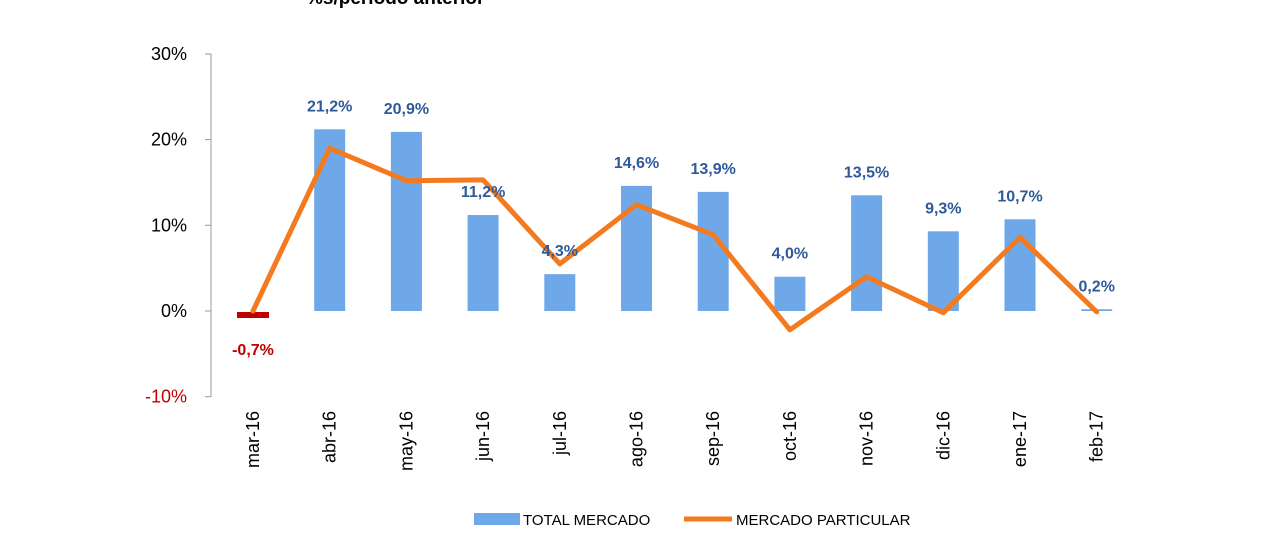 The height and width of the screenshot is (544, 1280). I want to click on data-label-mar-16: -0,7%, so click(253, 350).